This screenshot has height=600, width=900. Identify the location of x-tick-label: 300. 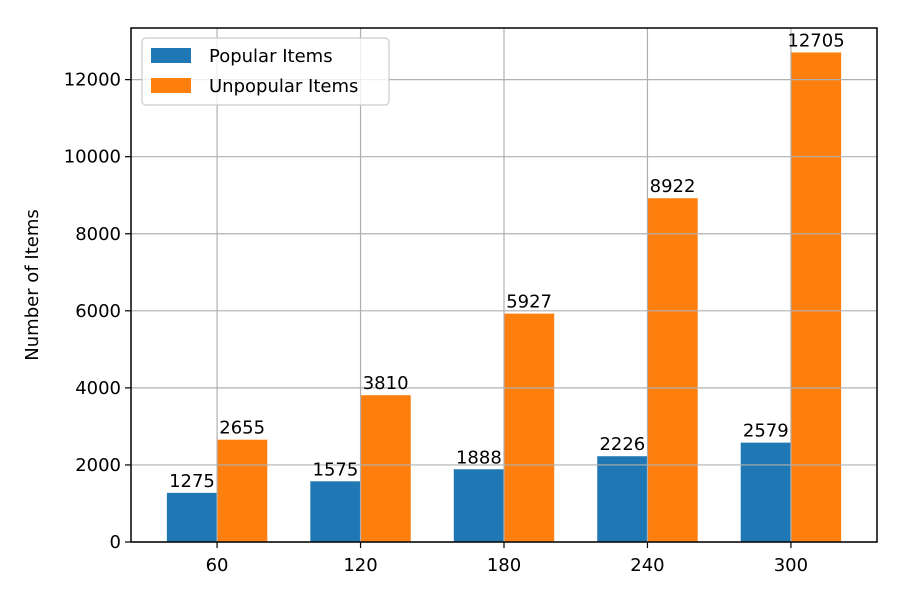
(791, 565).